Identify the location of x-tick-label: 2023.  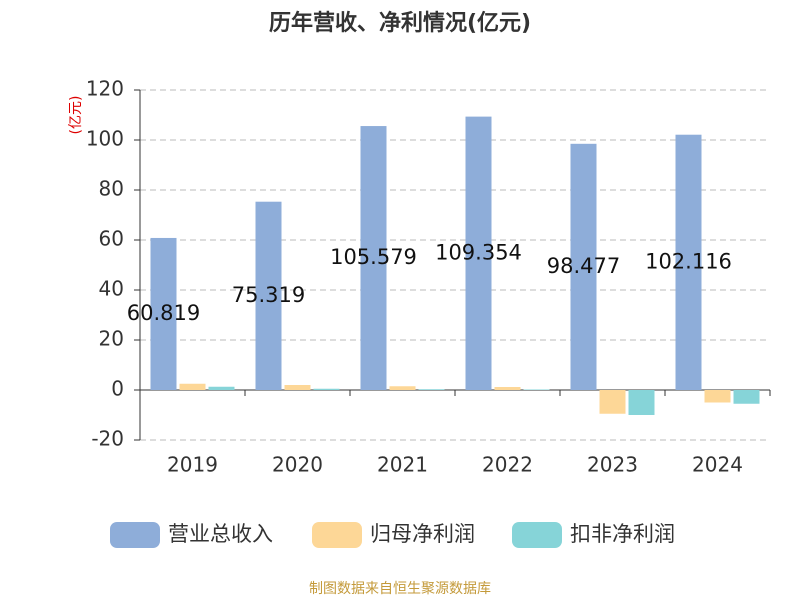
(612, 465).